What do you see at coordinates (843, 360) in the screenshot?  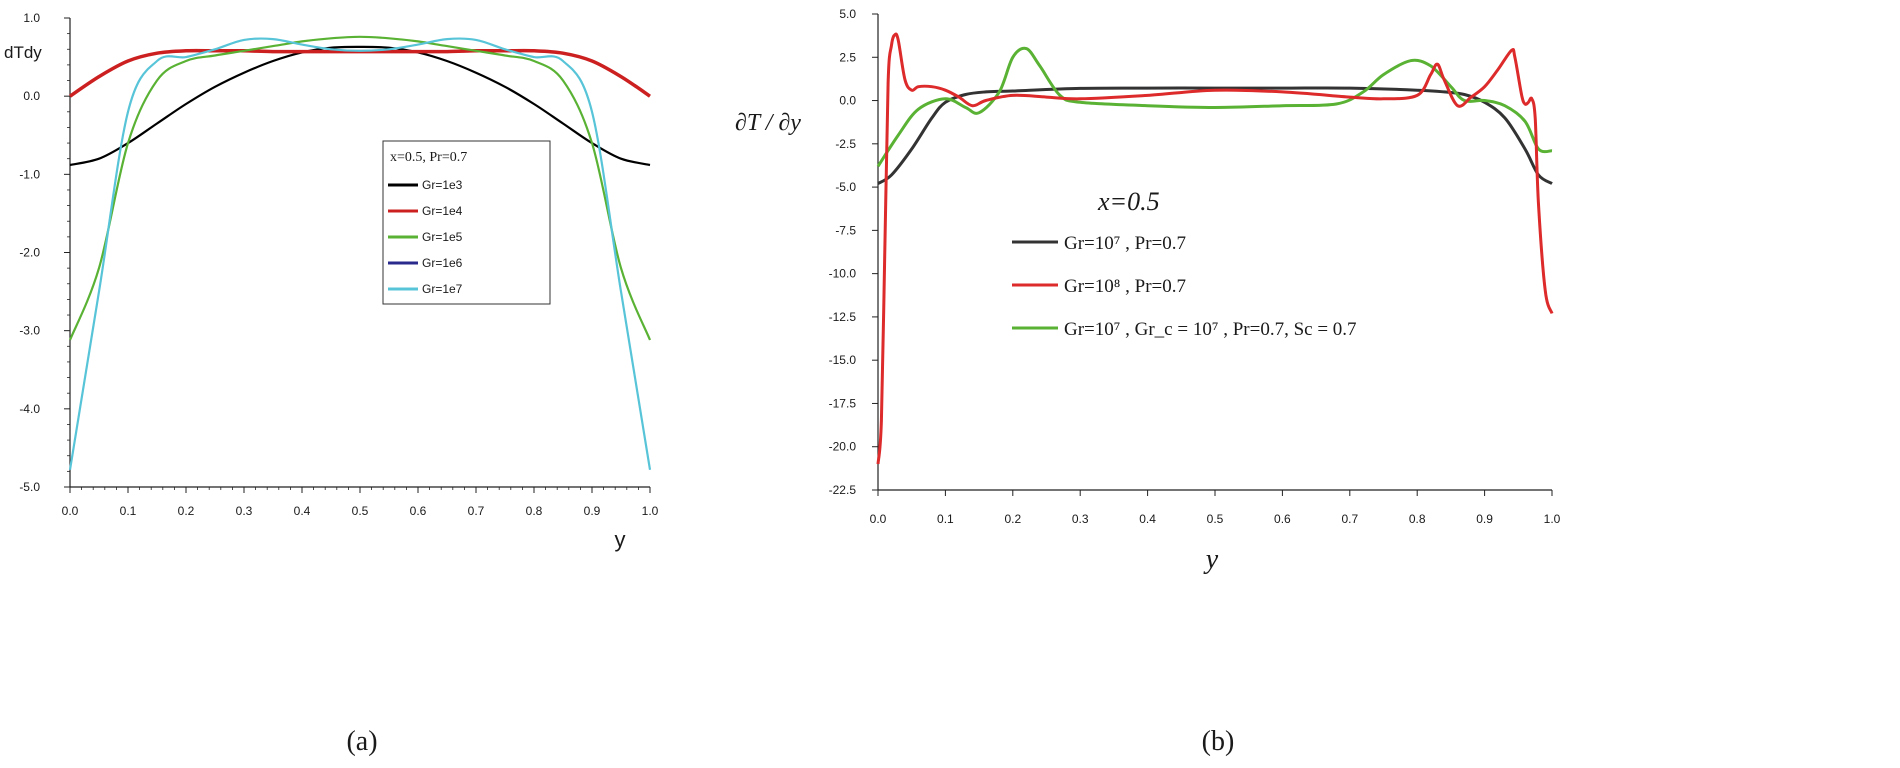 I see `y-tick-label: -15.0` at bounding box center [843, 360].